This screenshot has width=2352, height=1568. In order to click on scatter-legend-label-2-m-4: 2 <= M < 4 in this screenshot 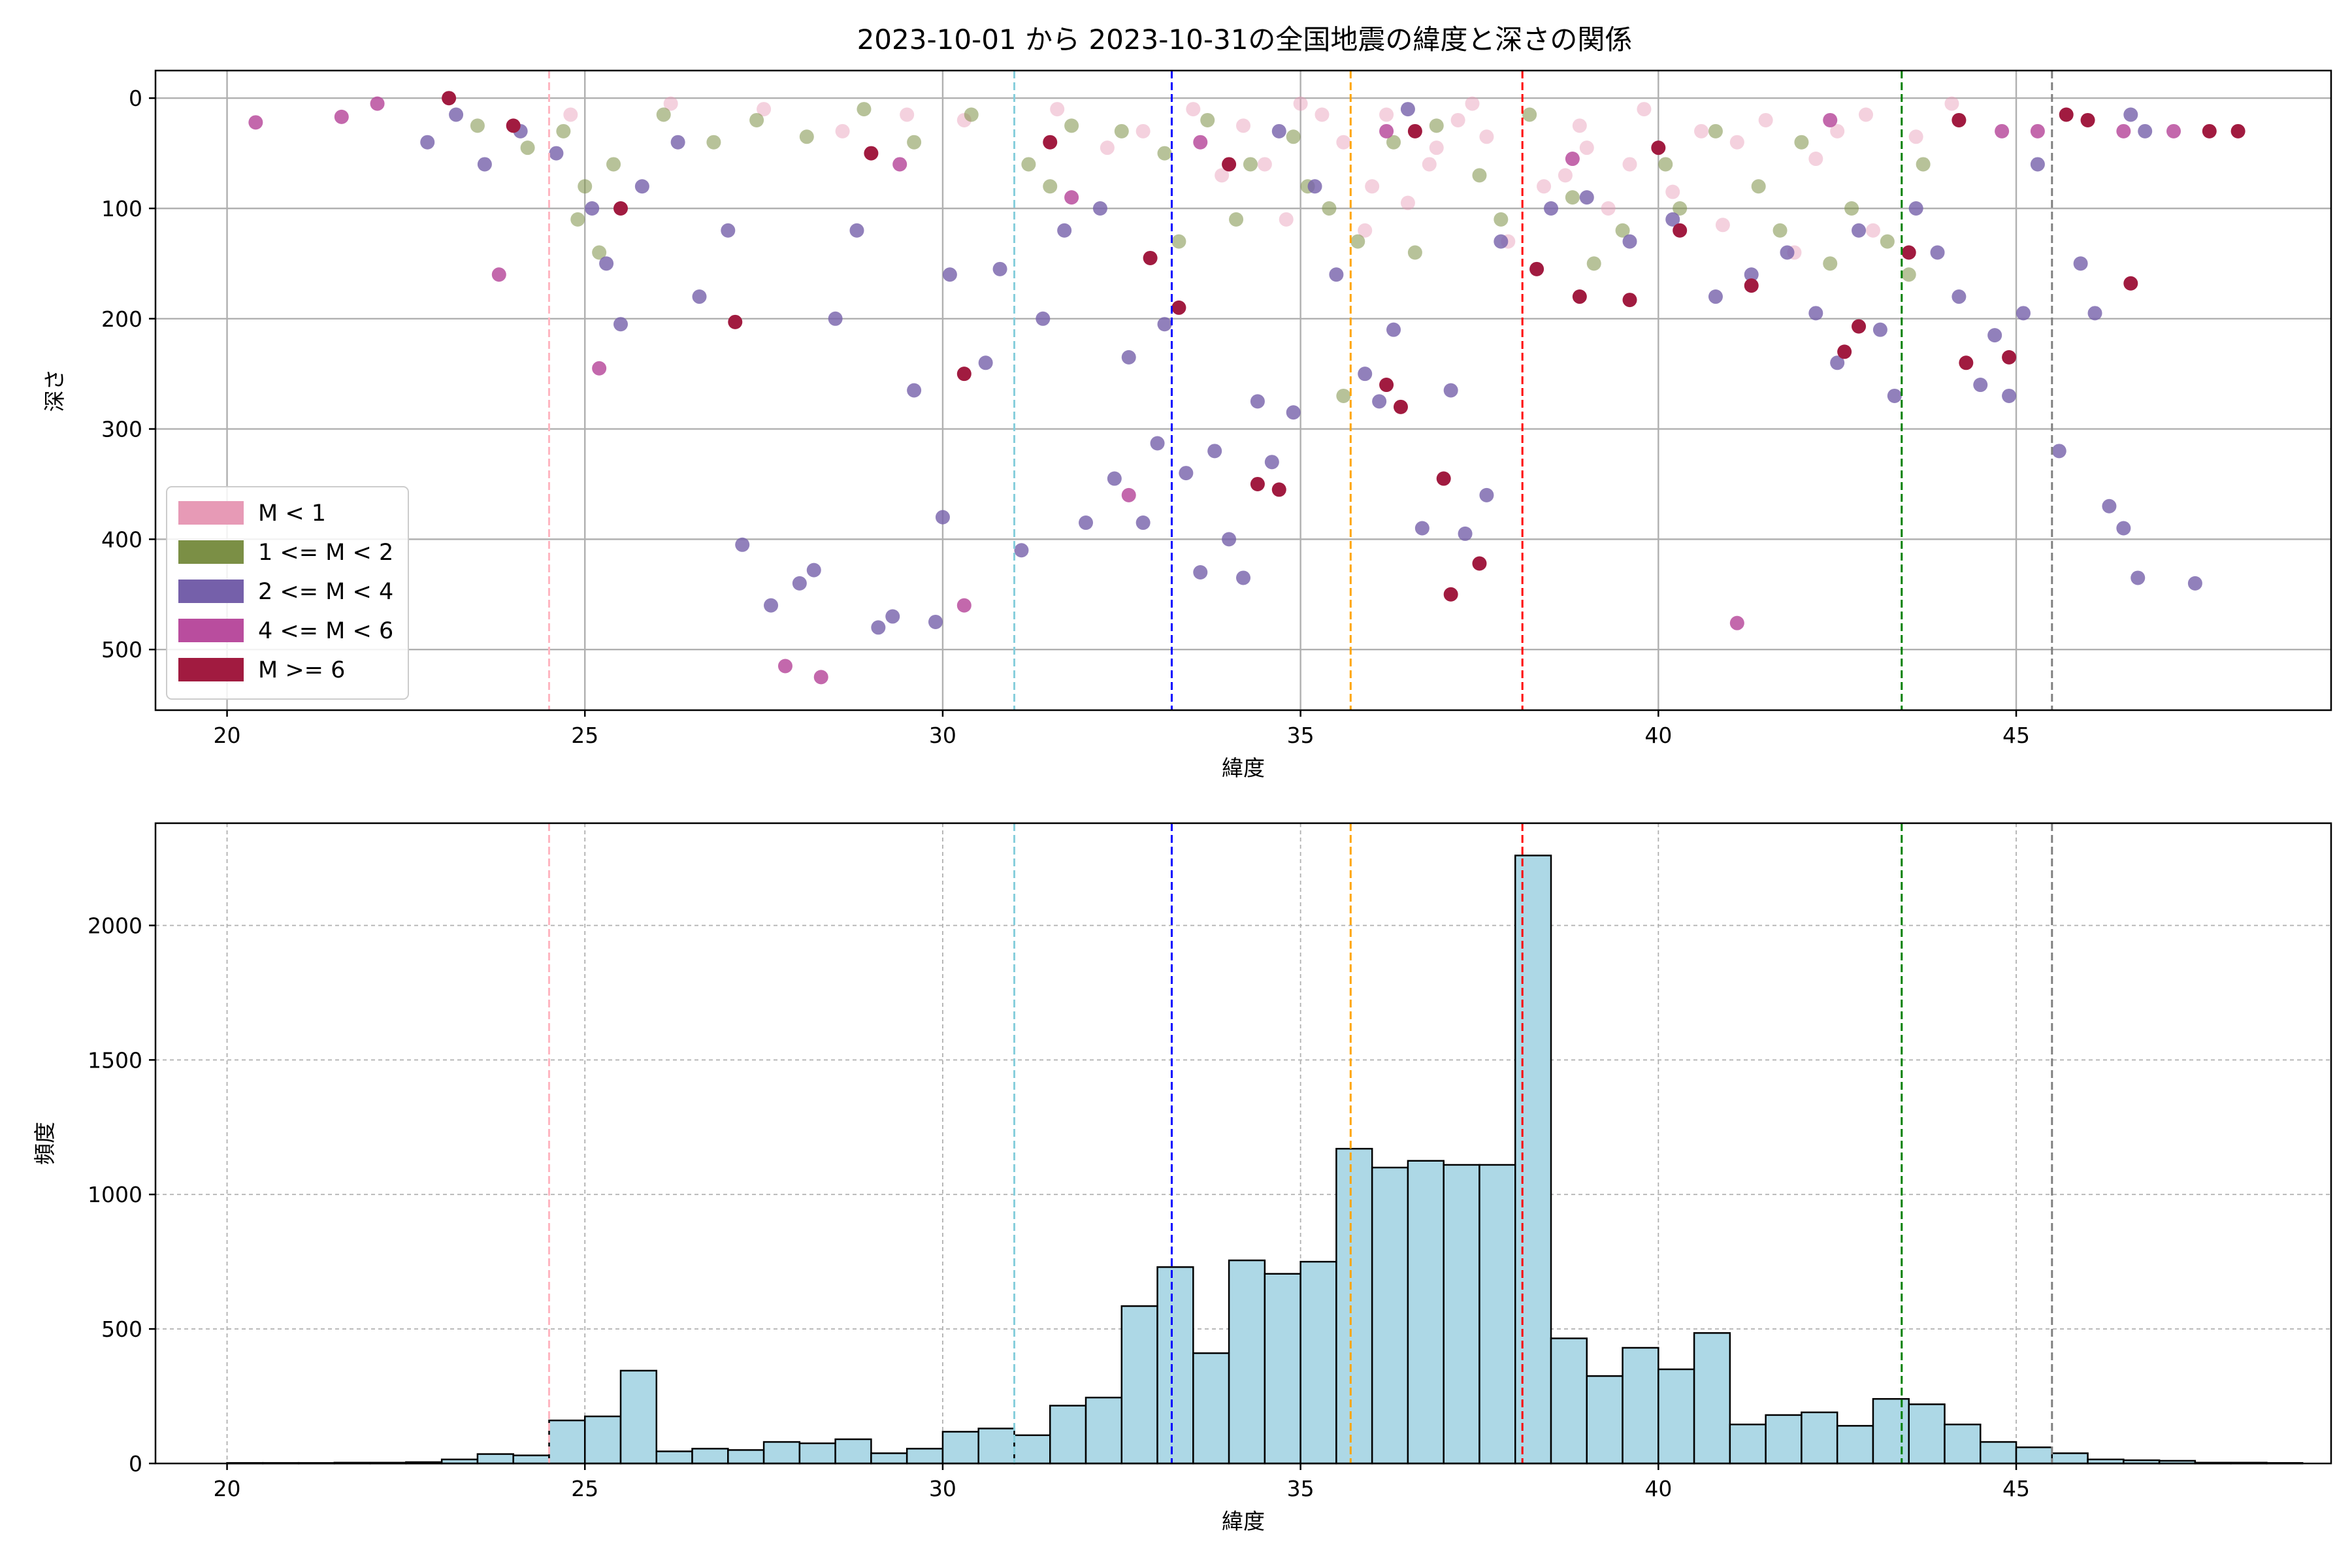, I will do `click(325, 592)`.